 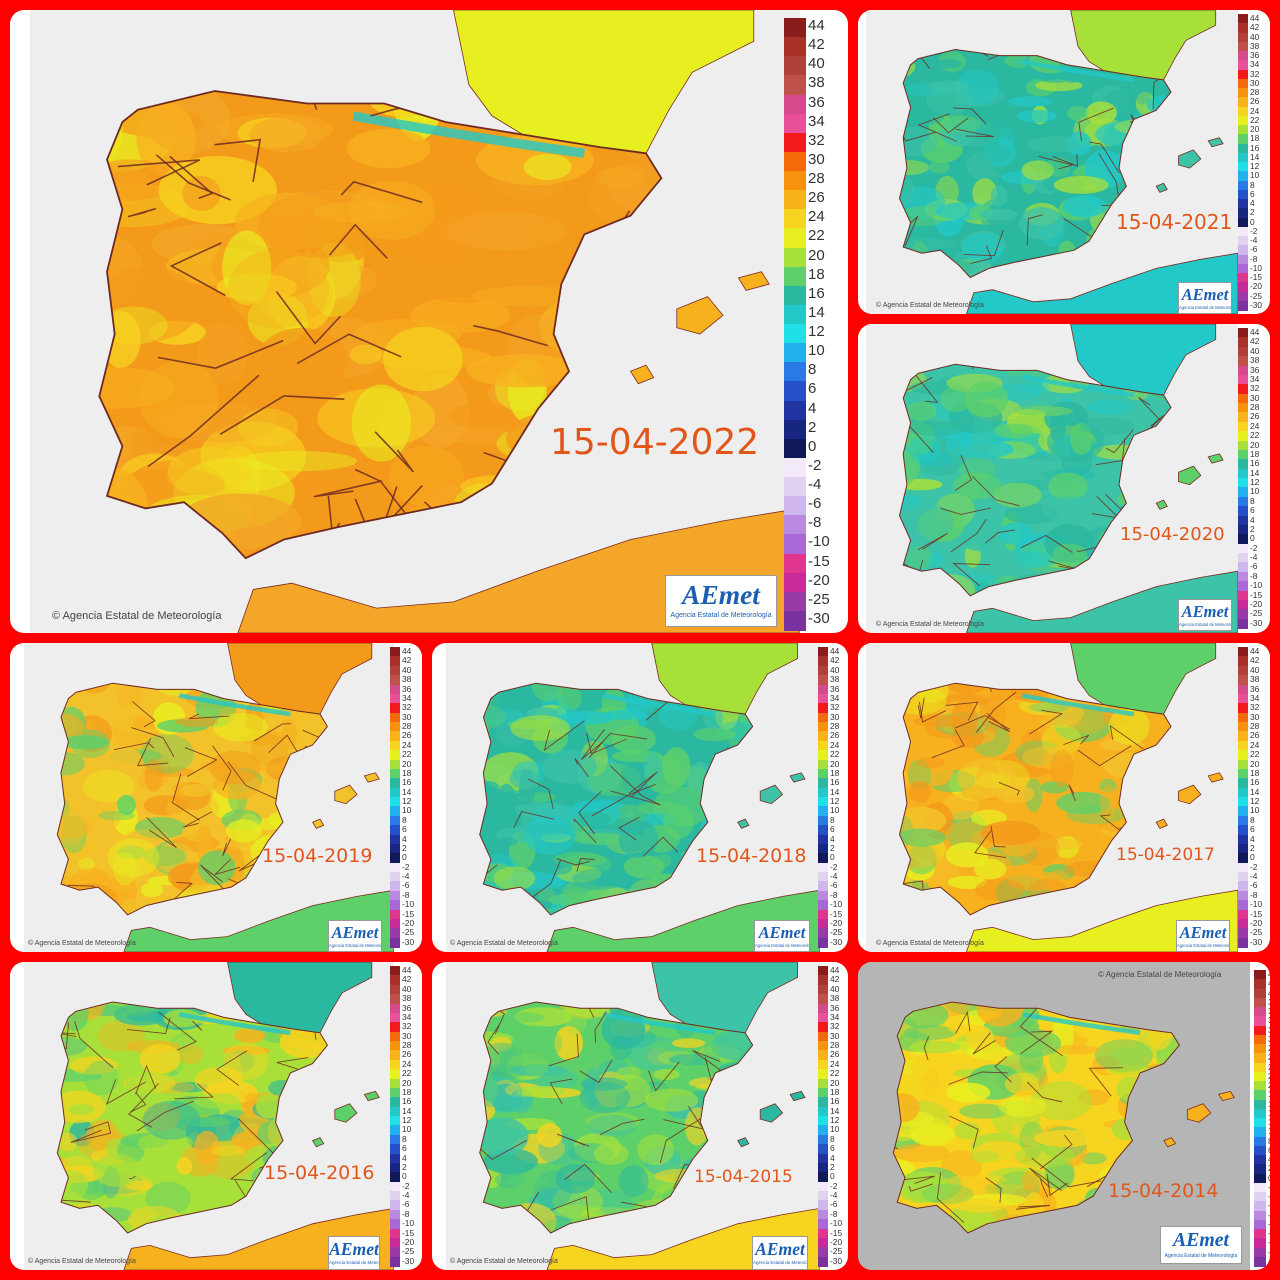 I want to click on scale-label: -2, so click(x=406, y=866).